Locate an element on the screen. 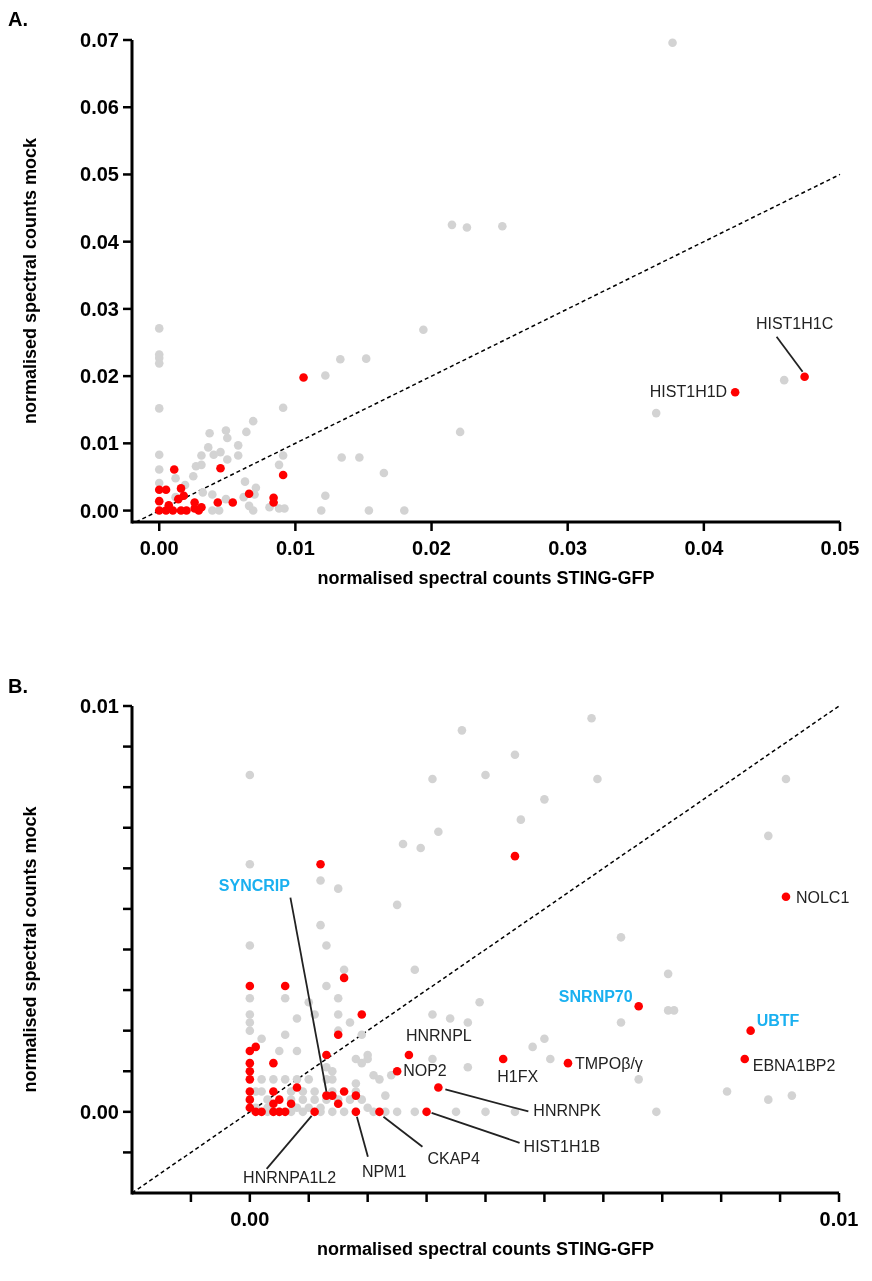 Image resolution: width=872 pixels, height=1281 pixels. y-tick-label: 0.03 is located at coordinates (99, 308).